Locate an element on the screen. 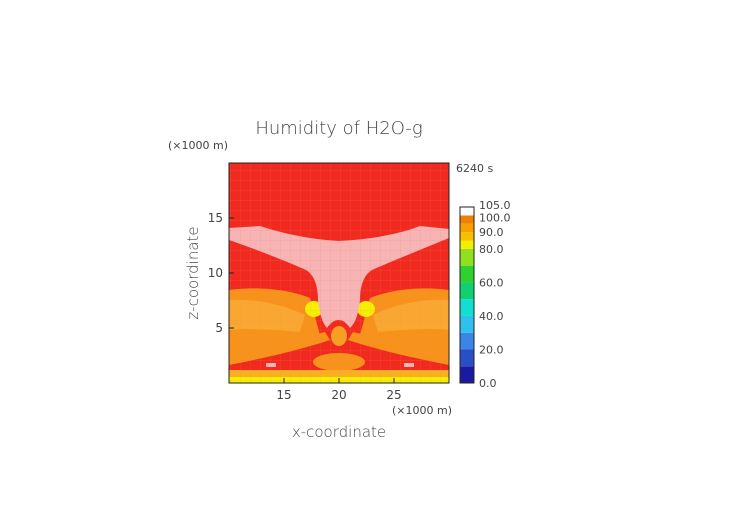 This screenshot has width=752, height=532. x-tick-label: 20 is located at coordinates (338, 395).